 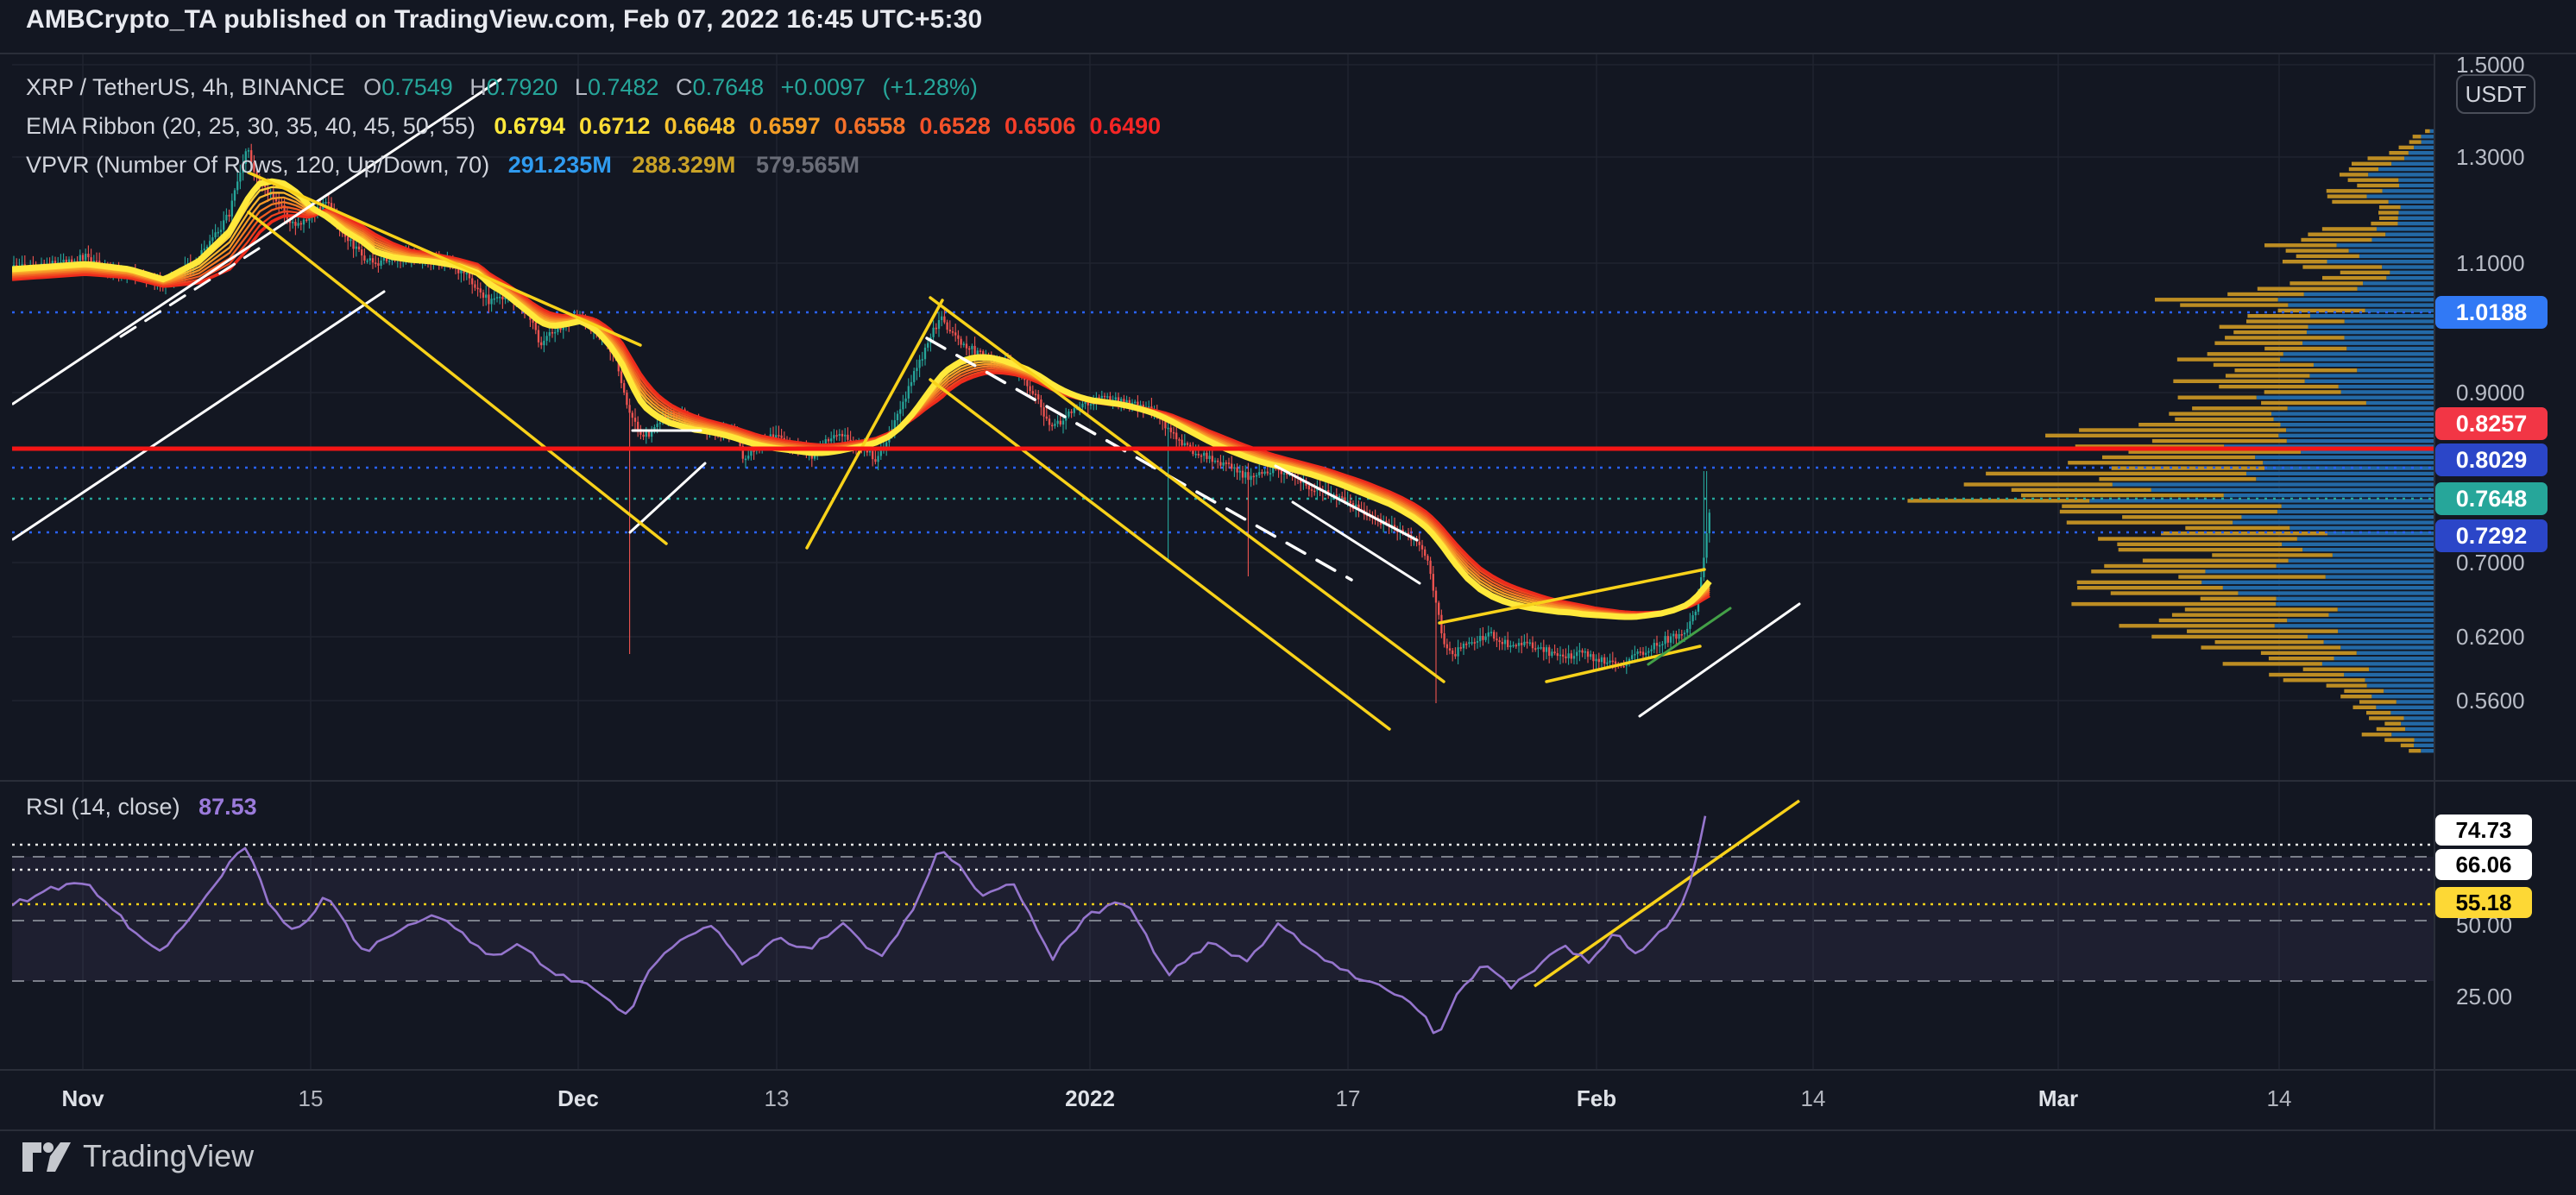 What do you see at coordinates (2491, 499) in the screenshot?
I see `price-badge-0.7648: 0.7648` at bounding box center [2491, 499].